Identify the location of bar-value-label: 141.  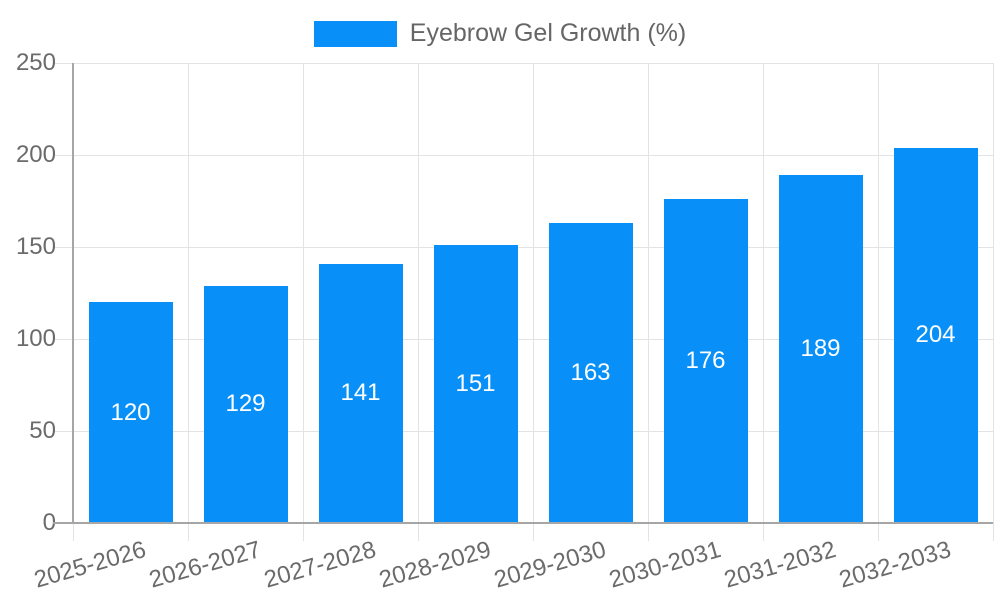
(360, 393).